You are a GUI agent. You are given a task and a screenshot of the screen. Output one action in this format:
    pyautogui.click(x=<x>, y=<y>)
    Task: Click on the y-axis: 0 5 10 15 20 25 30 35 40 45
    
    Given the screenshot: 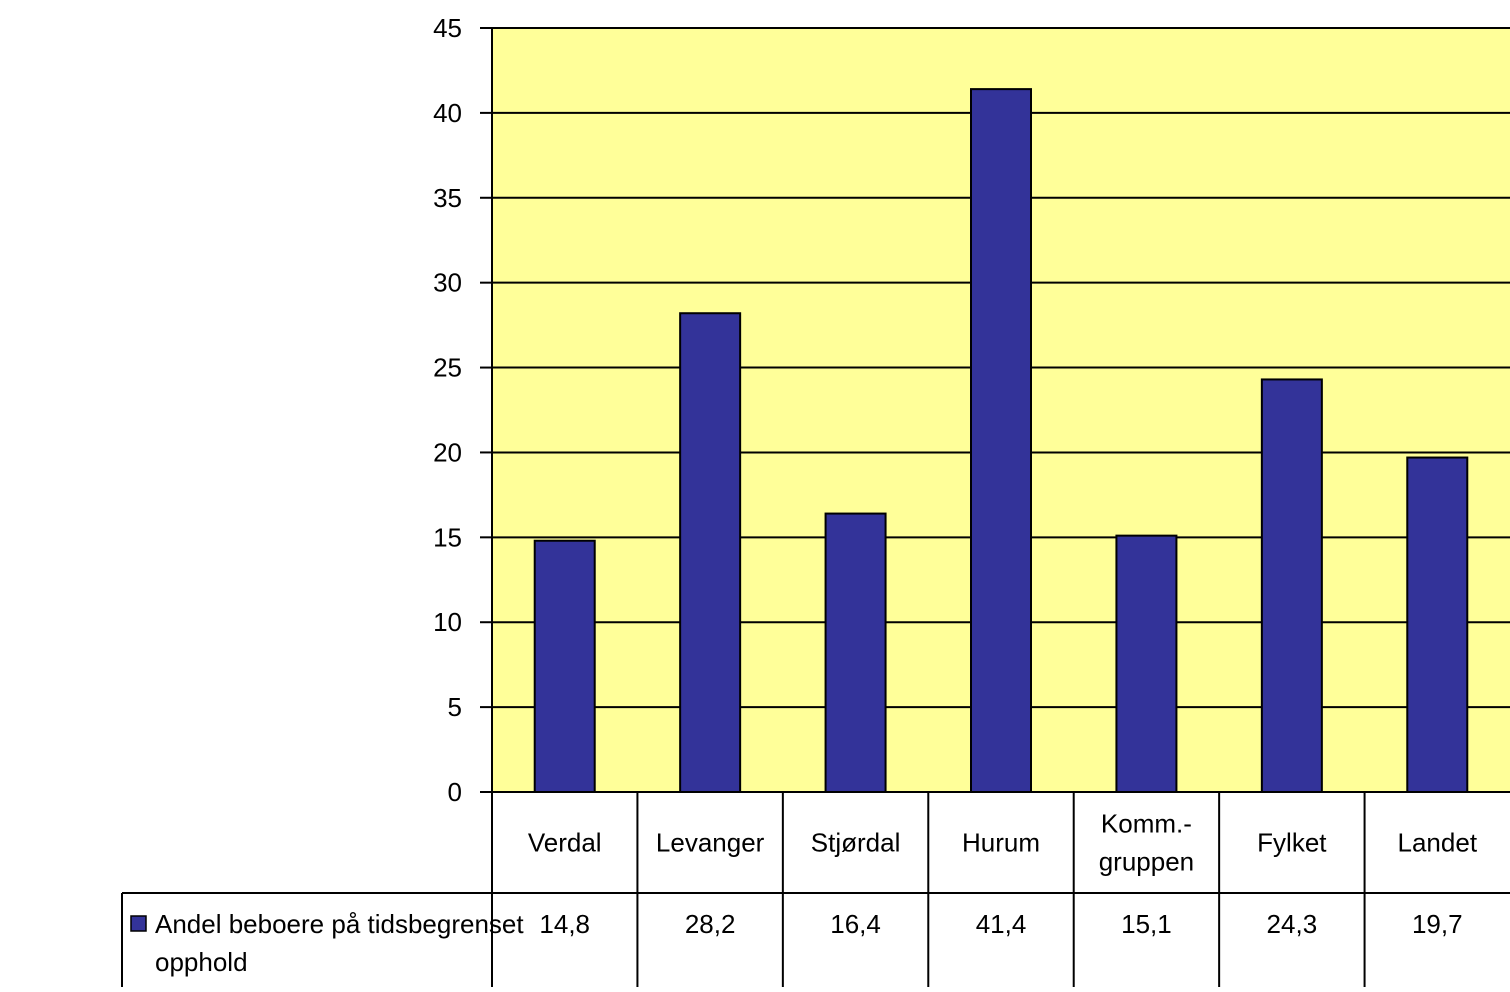 What is the action you would take?
    pyautogui.click(x=463, y=410)
    